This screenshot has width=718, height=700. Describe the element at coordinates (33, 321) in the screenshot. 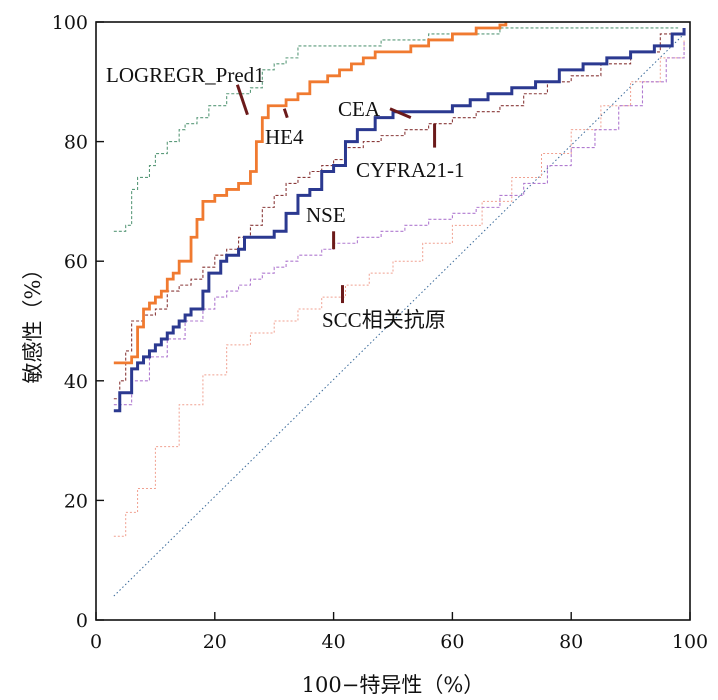

I see `y-axis-title: 敏感性（%）` at that location.